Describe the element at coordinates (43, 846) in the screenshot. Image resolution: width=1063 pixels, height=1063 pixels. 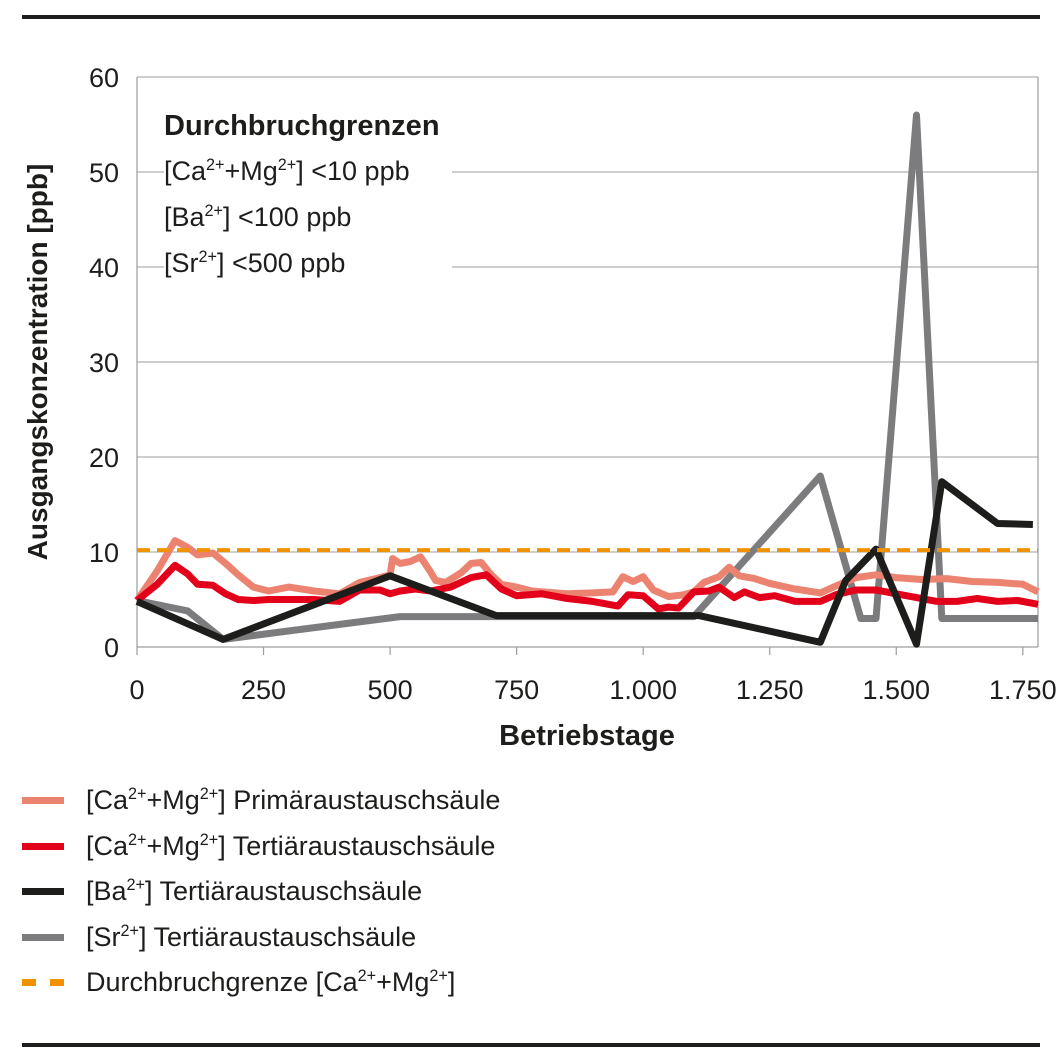
I see `legend-swatch-ca-mg-tertiary` at that location.